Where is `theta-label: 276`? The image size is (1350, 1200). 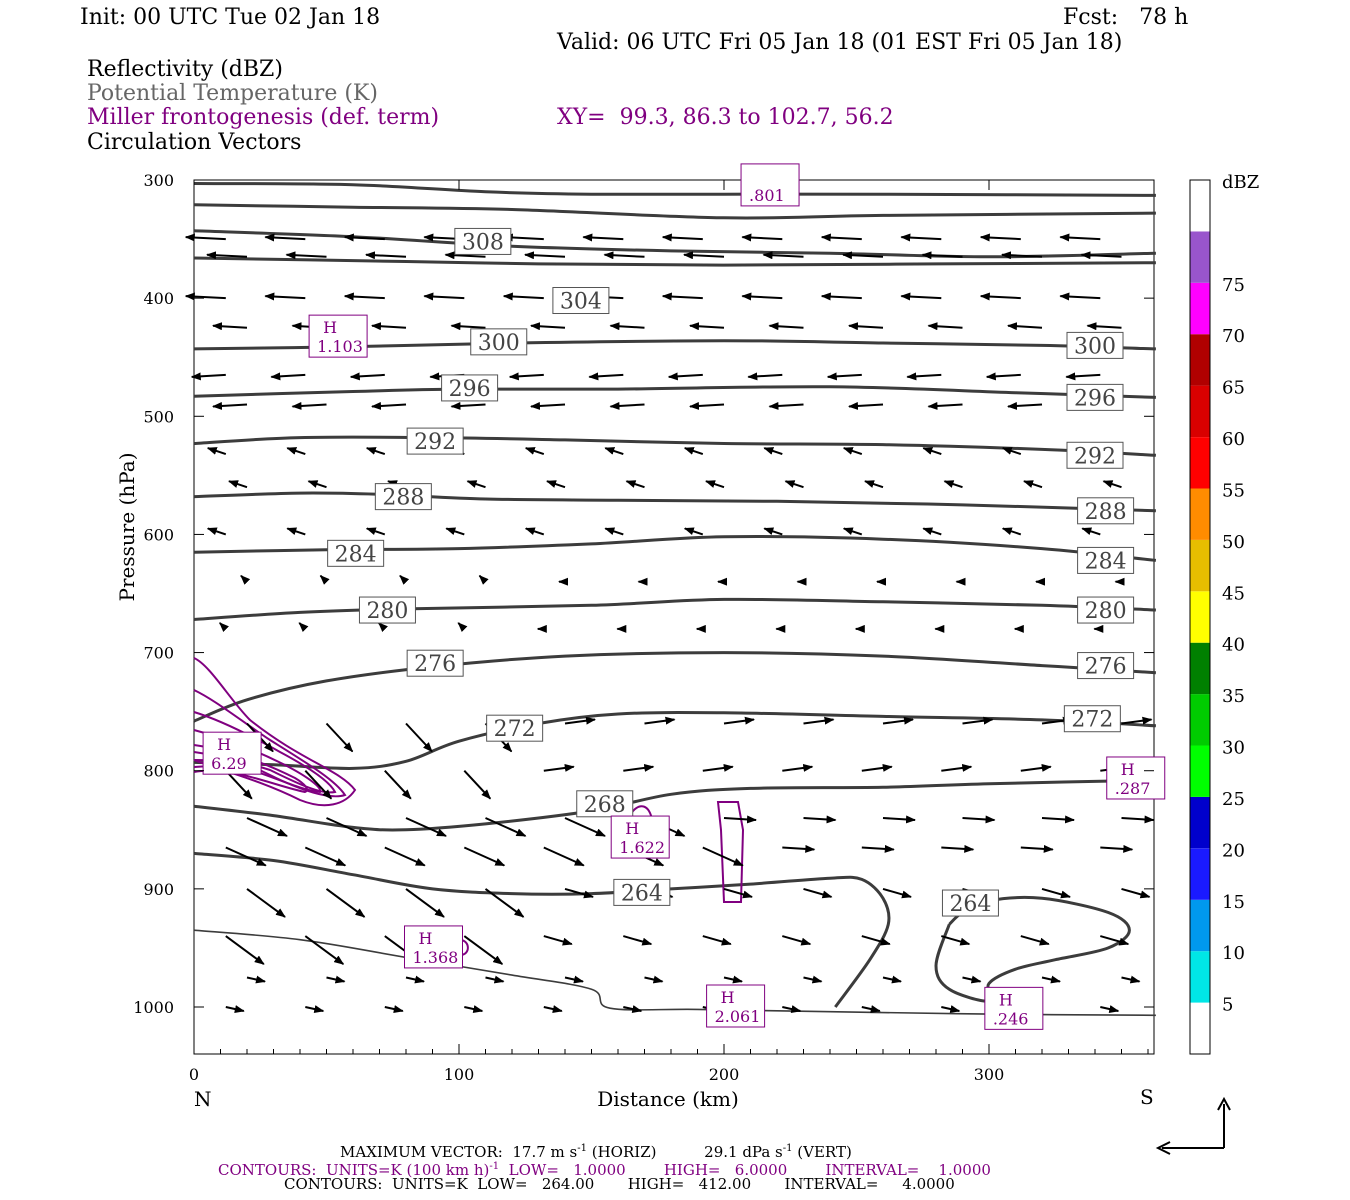 theta-label: 276 is located at coordinates (435, 664).